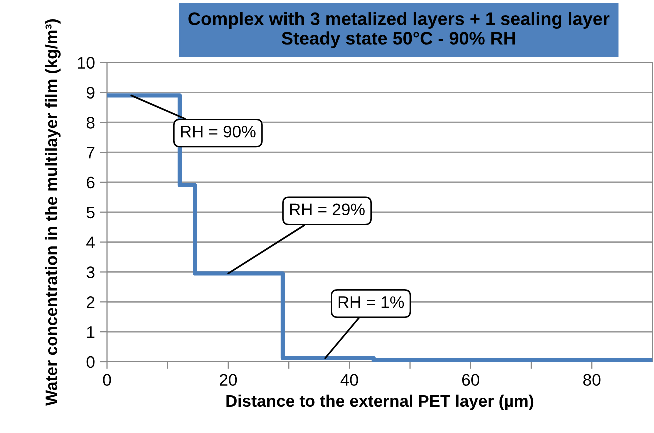 The width and height of the screenshot is (654, 433). I want to click on y-tick-label: 6, so click(91, 182).